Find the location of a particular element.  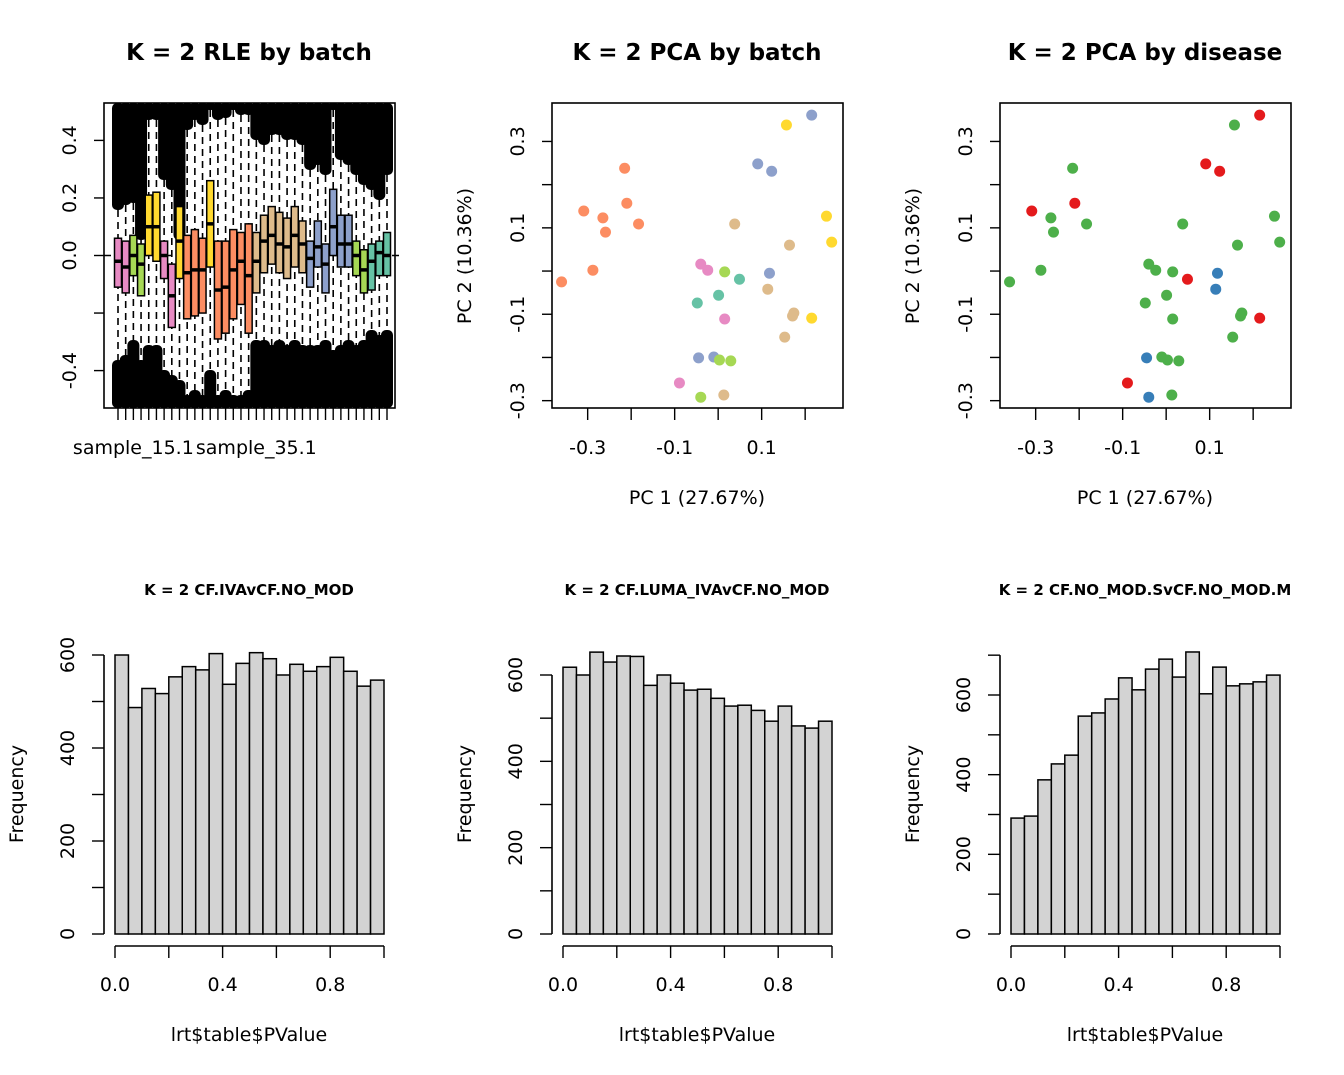

outlier-points-top is located at coordinates (325, 139).